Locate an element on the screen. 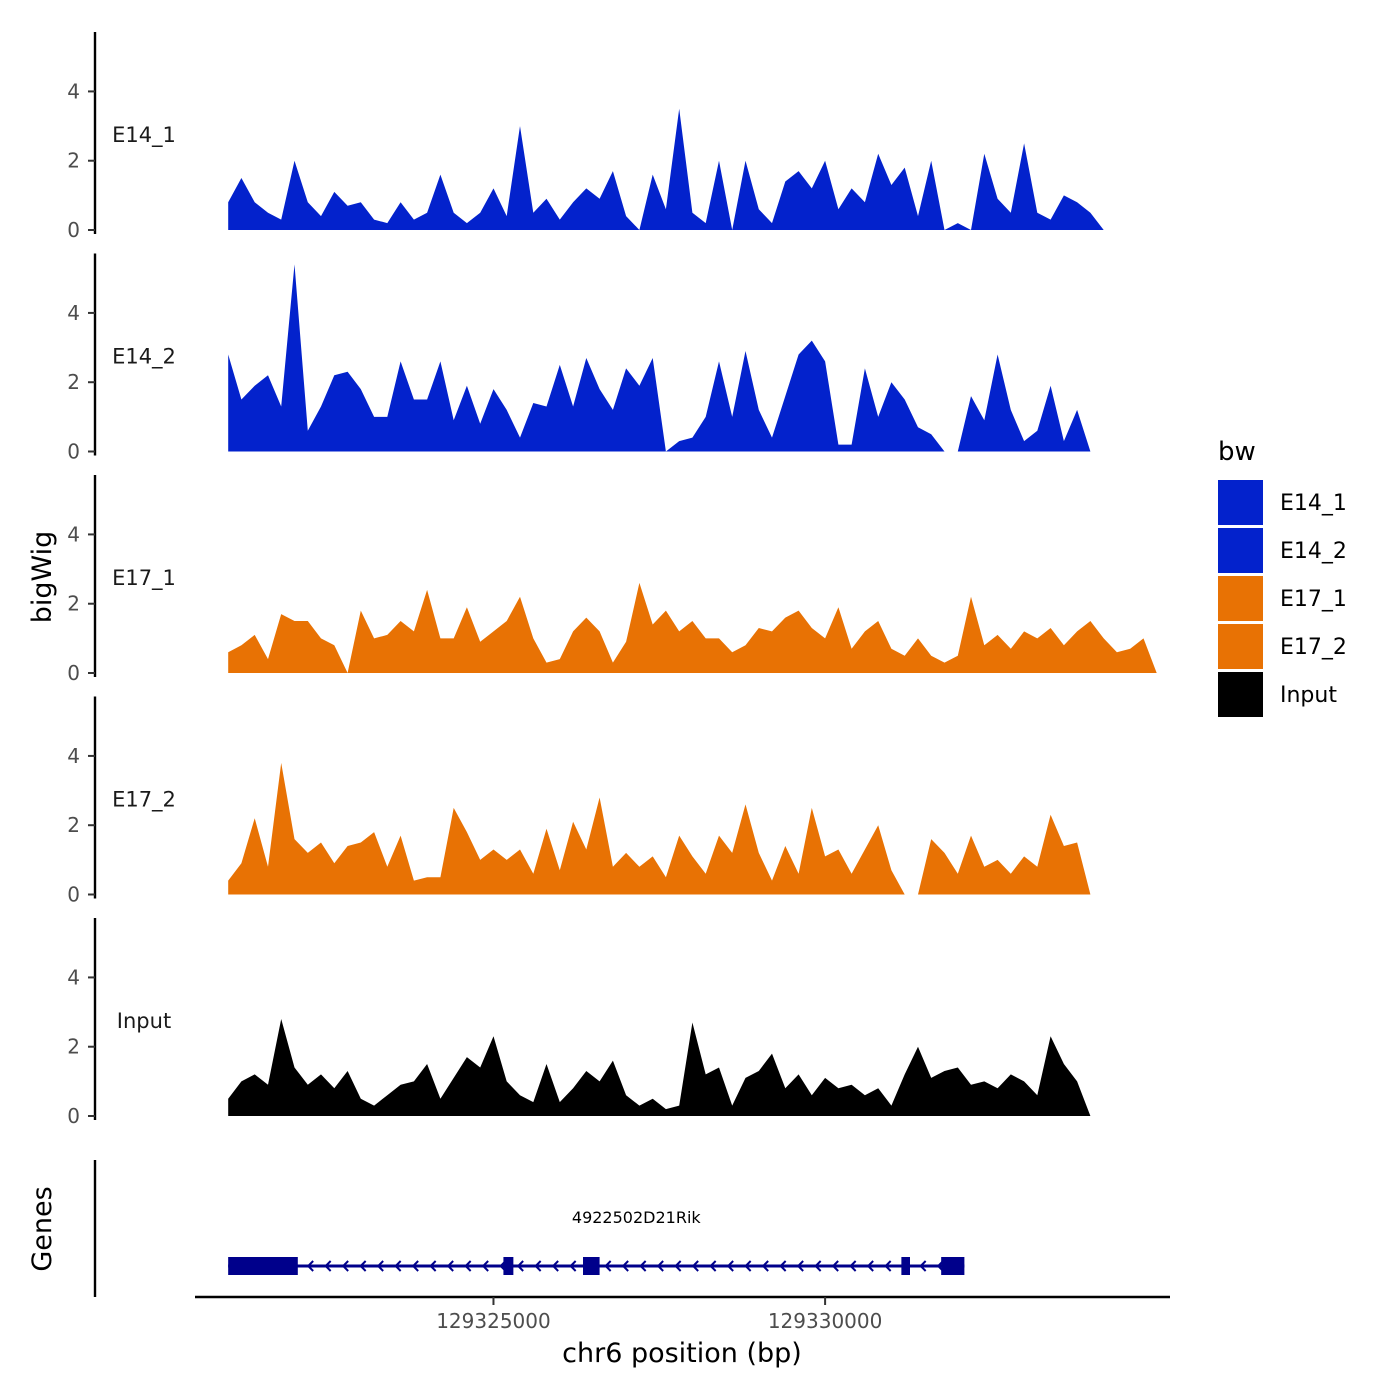  gene-track: 4922502D21Rik is located at coordinates (529, 1228).